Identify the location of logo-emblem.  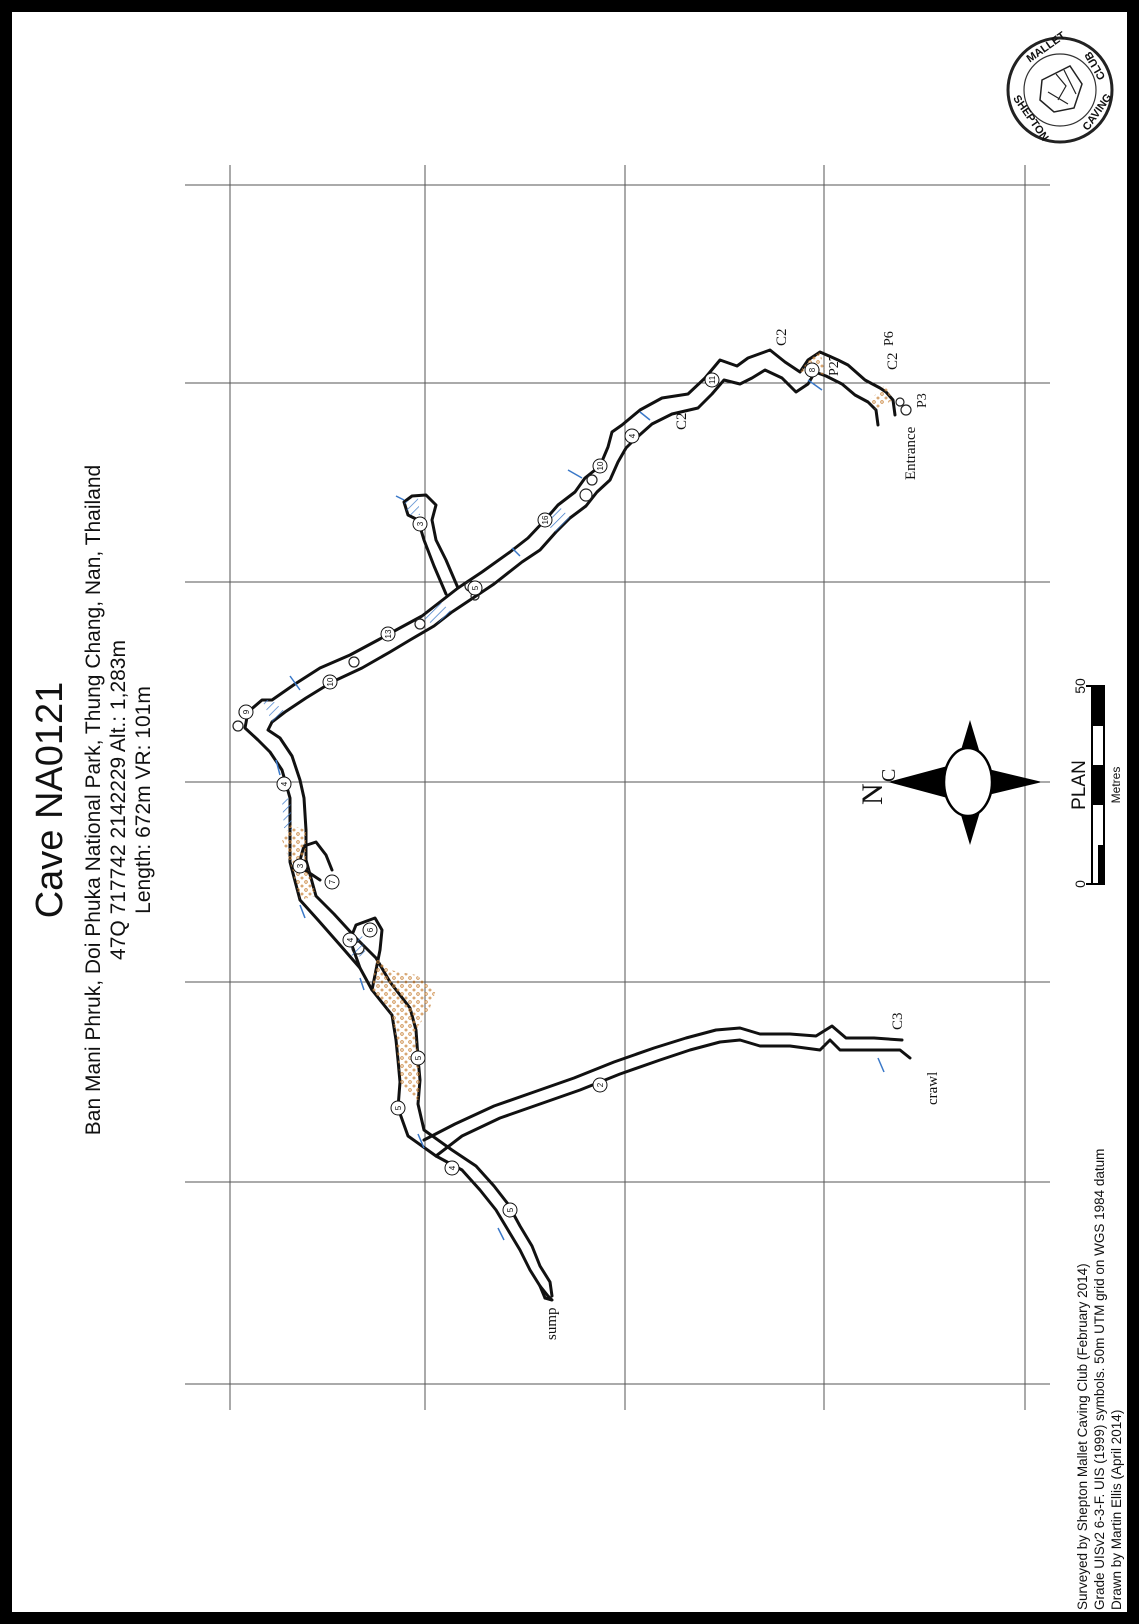
(1062, 87).